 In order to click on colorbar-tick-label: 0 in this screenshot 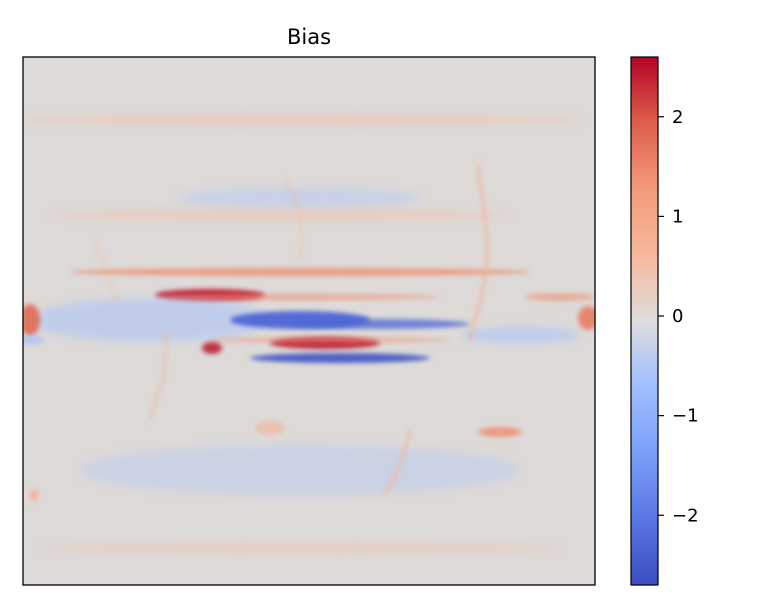, I will do `click(677, 316)`.